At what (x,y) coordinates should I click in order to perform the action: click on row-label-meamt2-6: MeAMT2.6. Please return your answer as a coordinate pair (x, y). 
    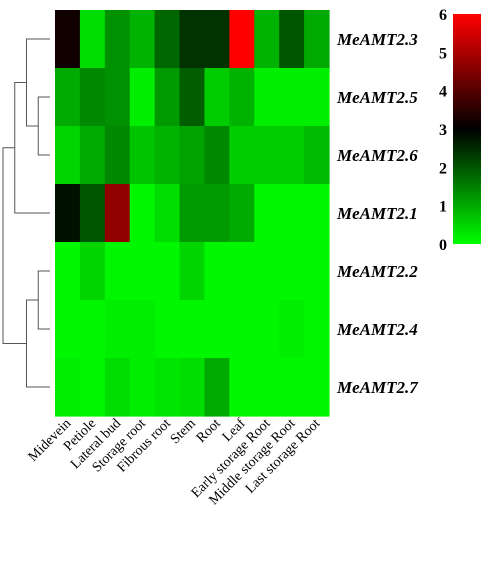
    Looking at the image, I should click on (377, 155).